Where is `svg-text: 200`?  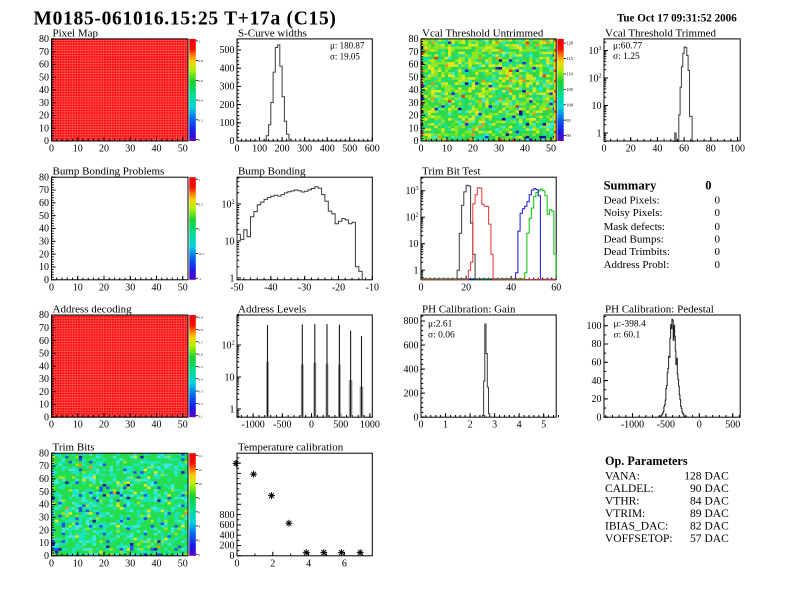 svg-text: 200 is located at coordinates (227, 546).